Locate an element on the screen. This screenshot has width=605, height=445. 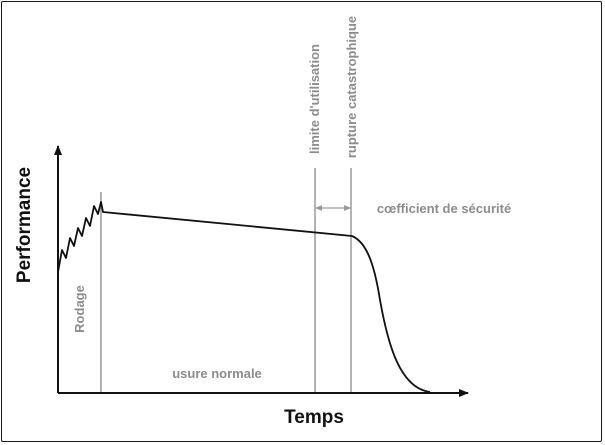
x-axis-label: Temps is located at coordinates (314, 417).